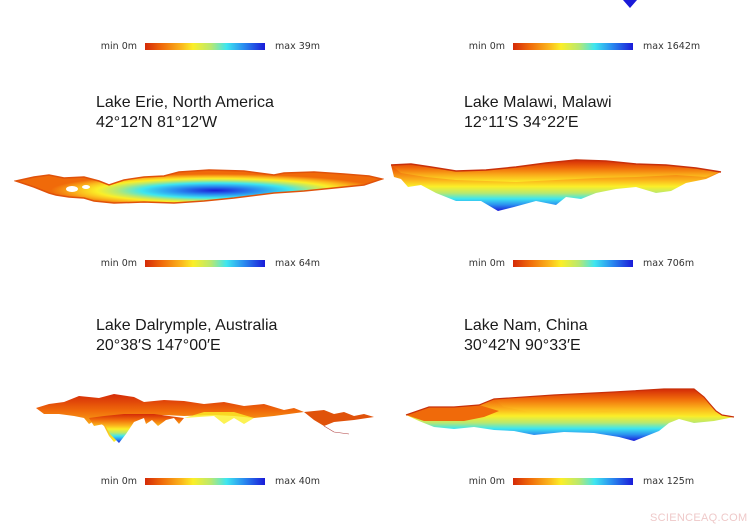 The image size is (750, 530). Describe the element at coordinates (699, 518) in the screenshot. I see `watermark: SCIENCEAQ.COM` at that location.